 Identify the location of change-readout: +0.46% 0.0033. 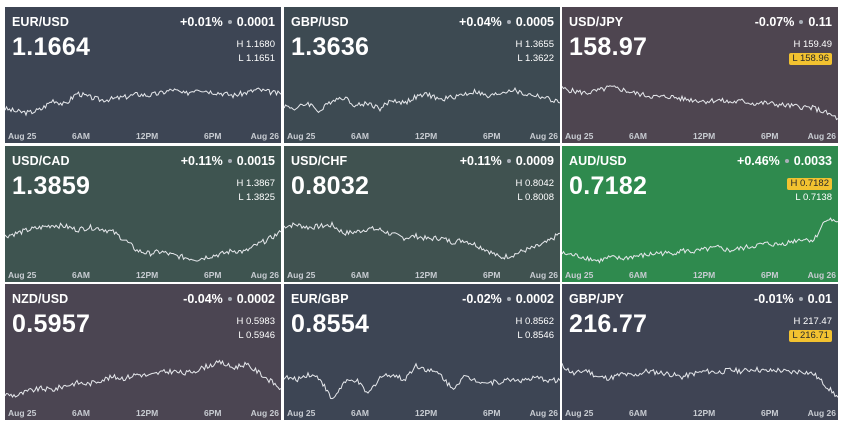
(784, 161).